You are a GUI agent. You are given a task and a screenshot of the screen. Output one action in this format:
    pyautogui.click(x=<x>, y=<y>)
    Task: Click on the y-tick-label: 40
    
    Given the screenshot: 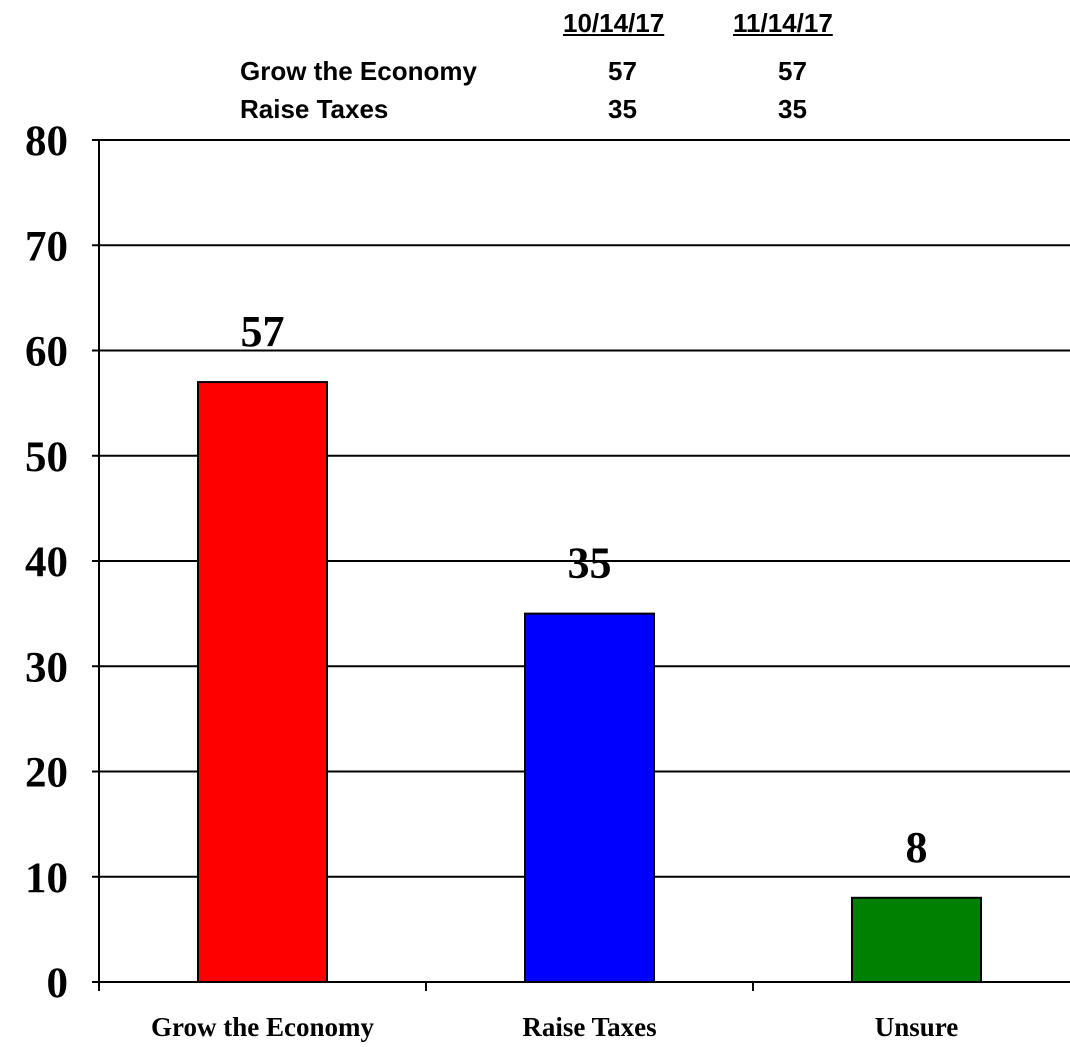 What is the action you would take?
    pyautogui.click(x=46, y=562)
    